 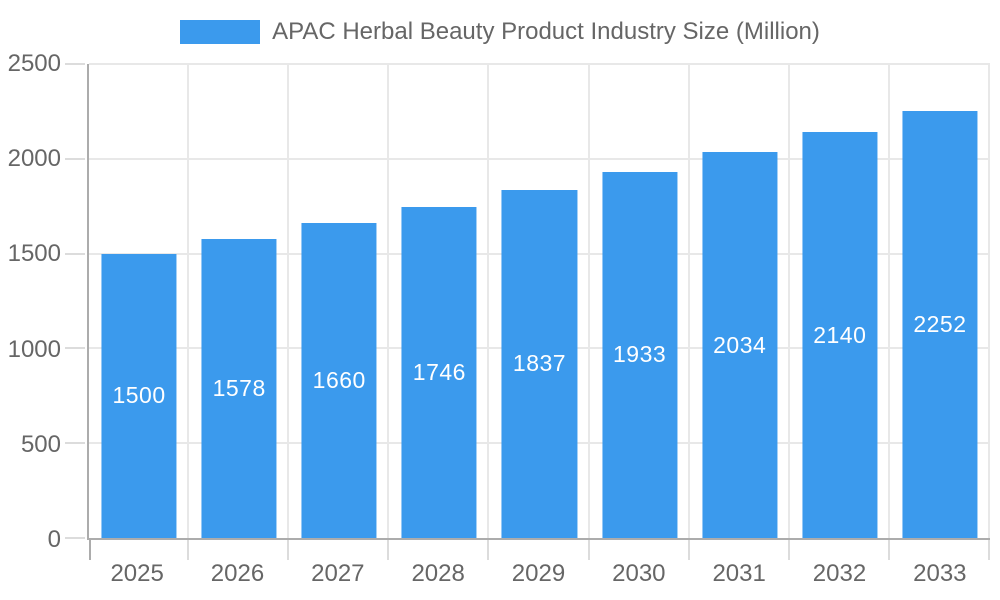 What do you see at coordinates (639, 573) in the screenshot?
I see `x-tick-label: 2030` at bounding box center [639, 573].